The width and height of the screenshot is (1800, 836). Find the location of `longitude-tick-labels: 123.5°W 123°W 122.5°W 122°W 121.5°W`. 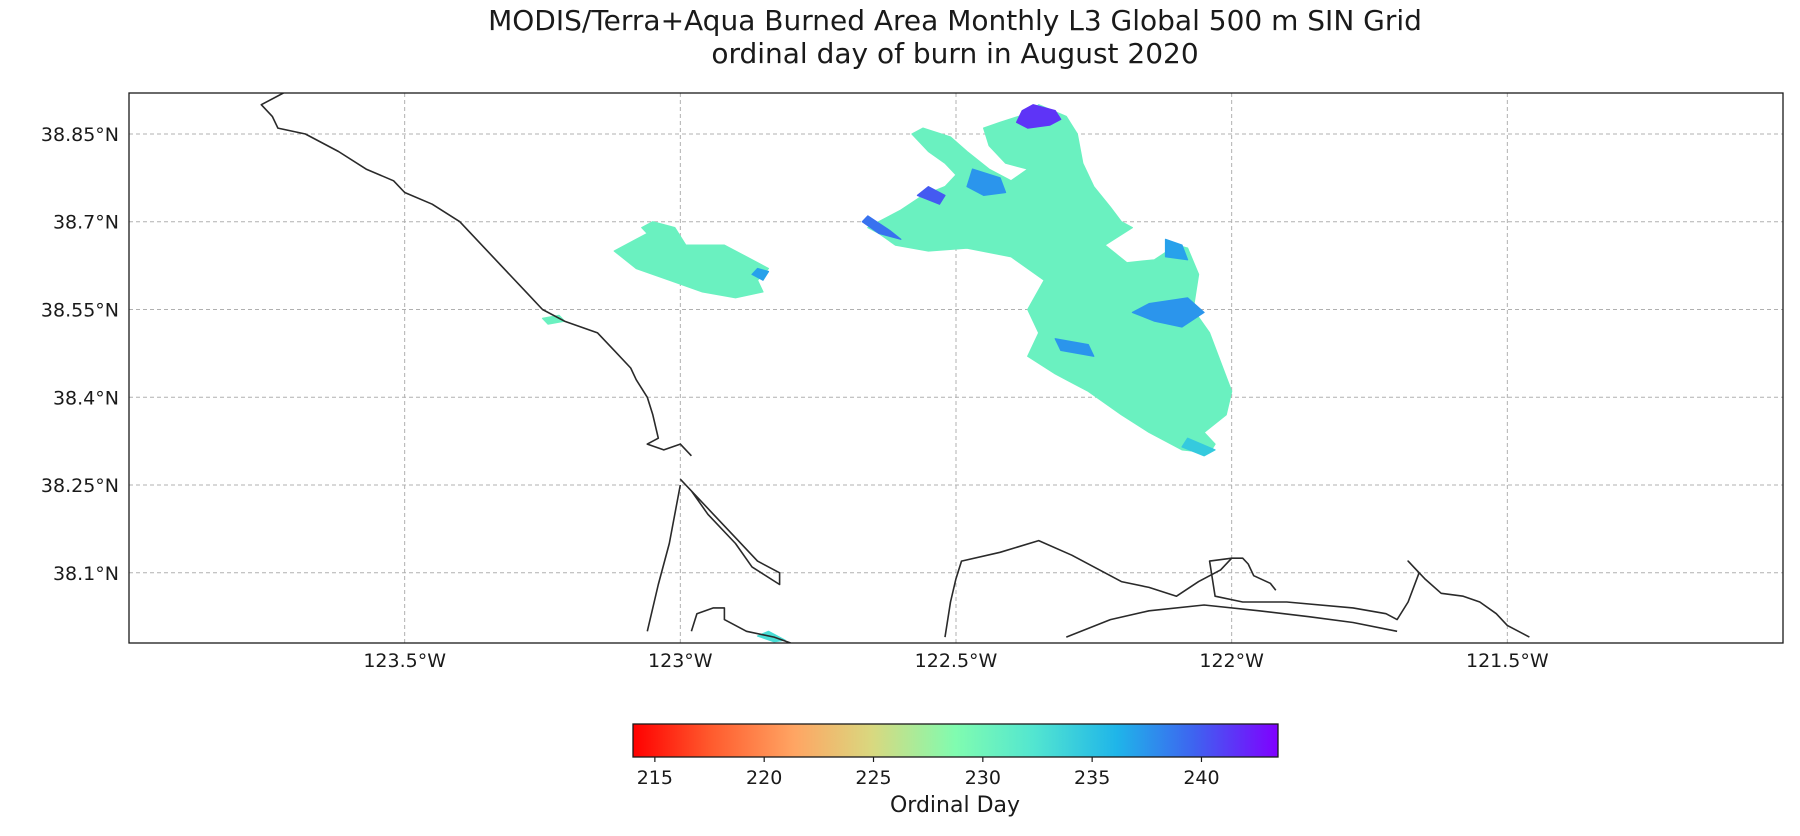

longitude-tick-labels: 123.5°W 123°W 122.5°W 122°W 121.5°W is located at coordinates (956, 661).